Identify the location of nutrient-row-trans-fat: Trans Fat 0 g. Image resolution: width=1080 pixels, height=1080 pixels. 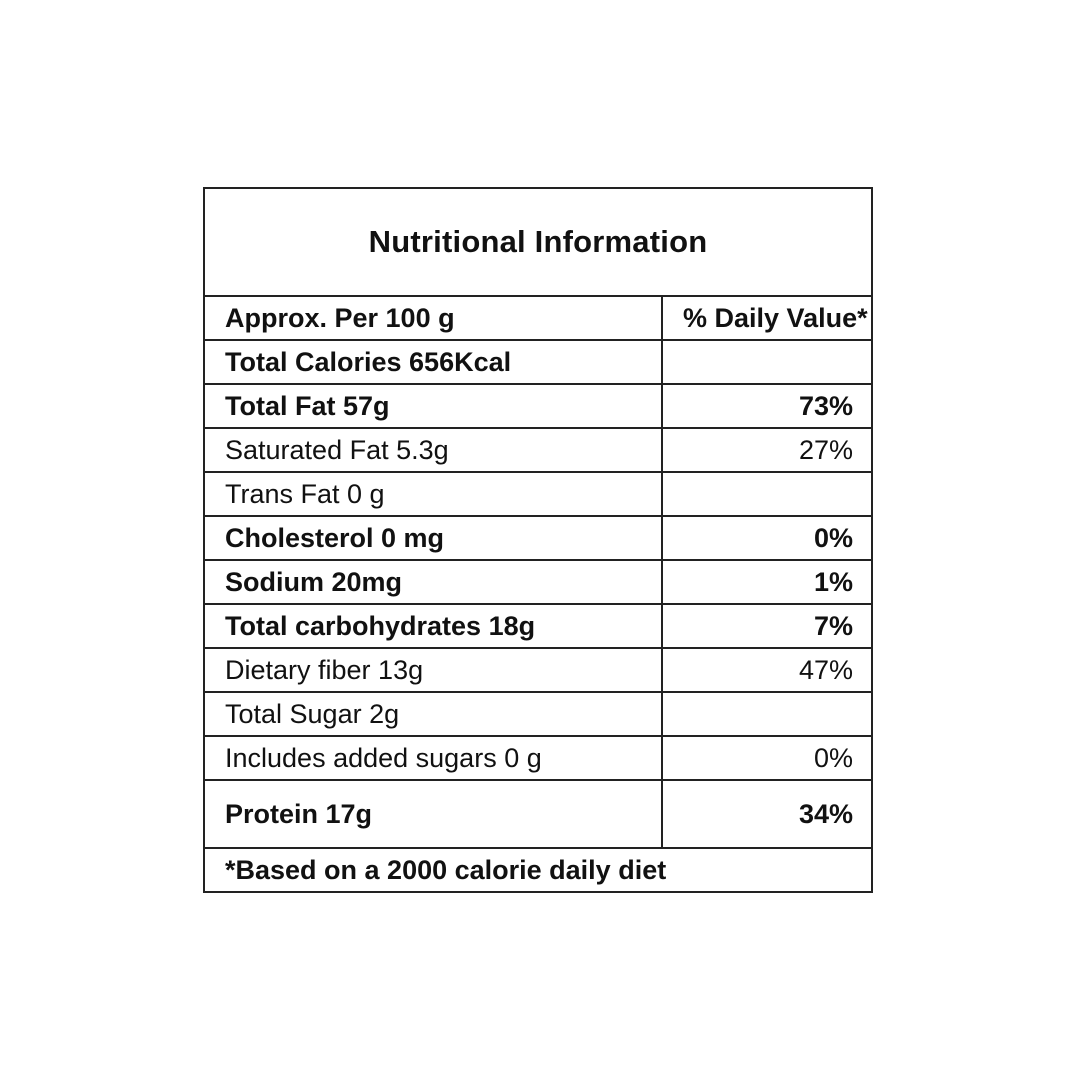
(538, 494).